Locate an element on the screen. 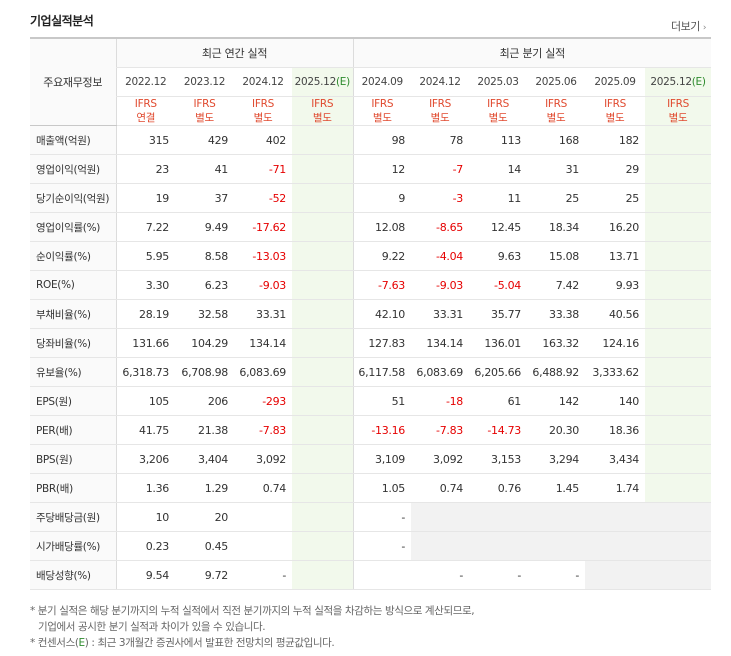 The image size is (731, 656). table-cell: 182 is located at coordinates (615, 140).